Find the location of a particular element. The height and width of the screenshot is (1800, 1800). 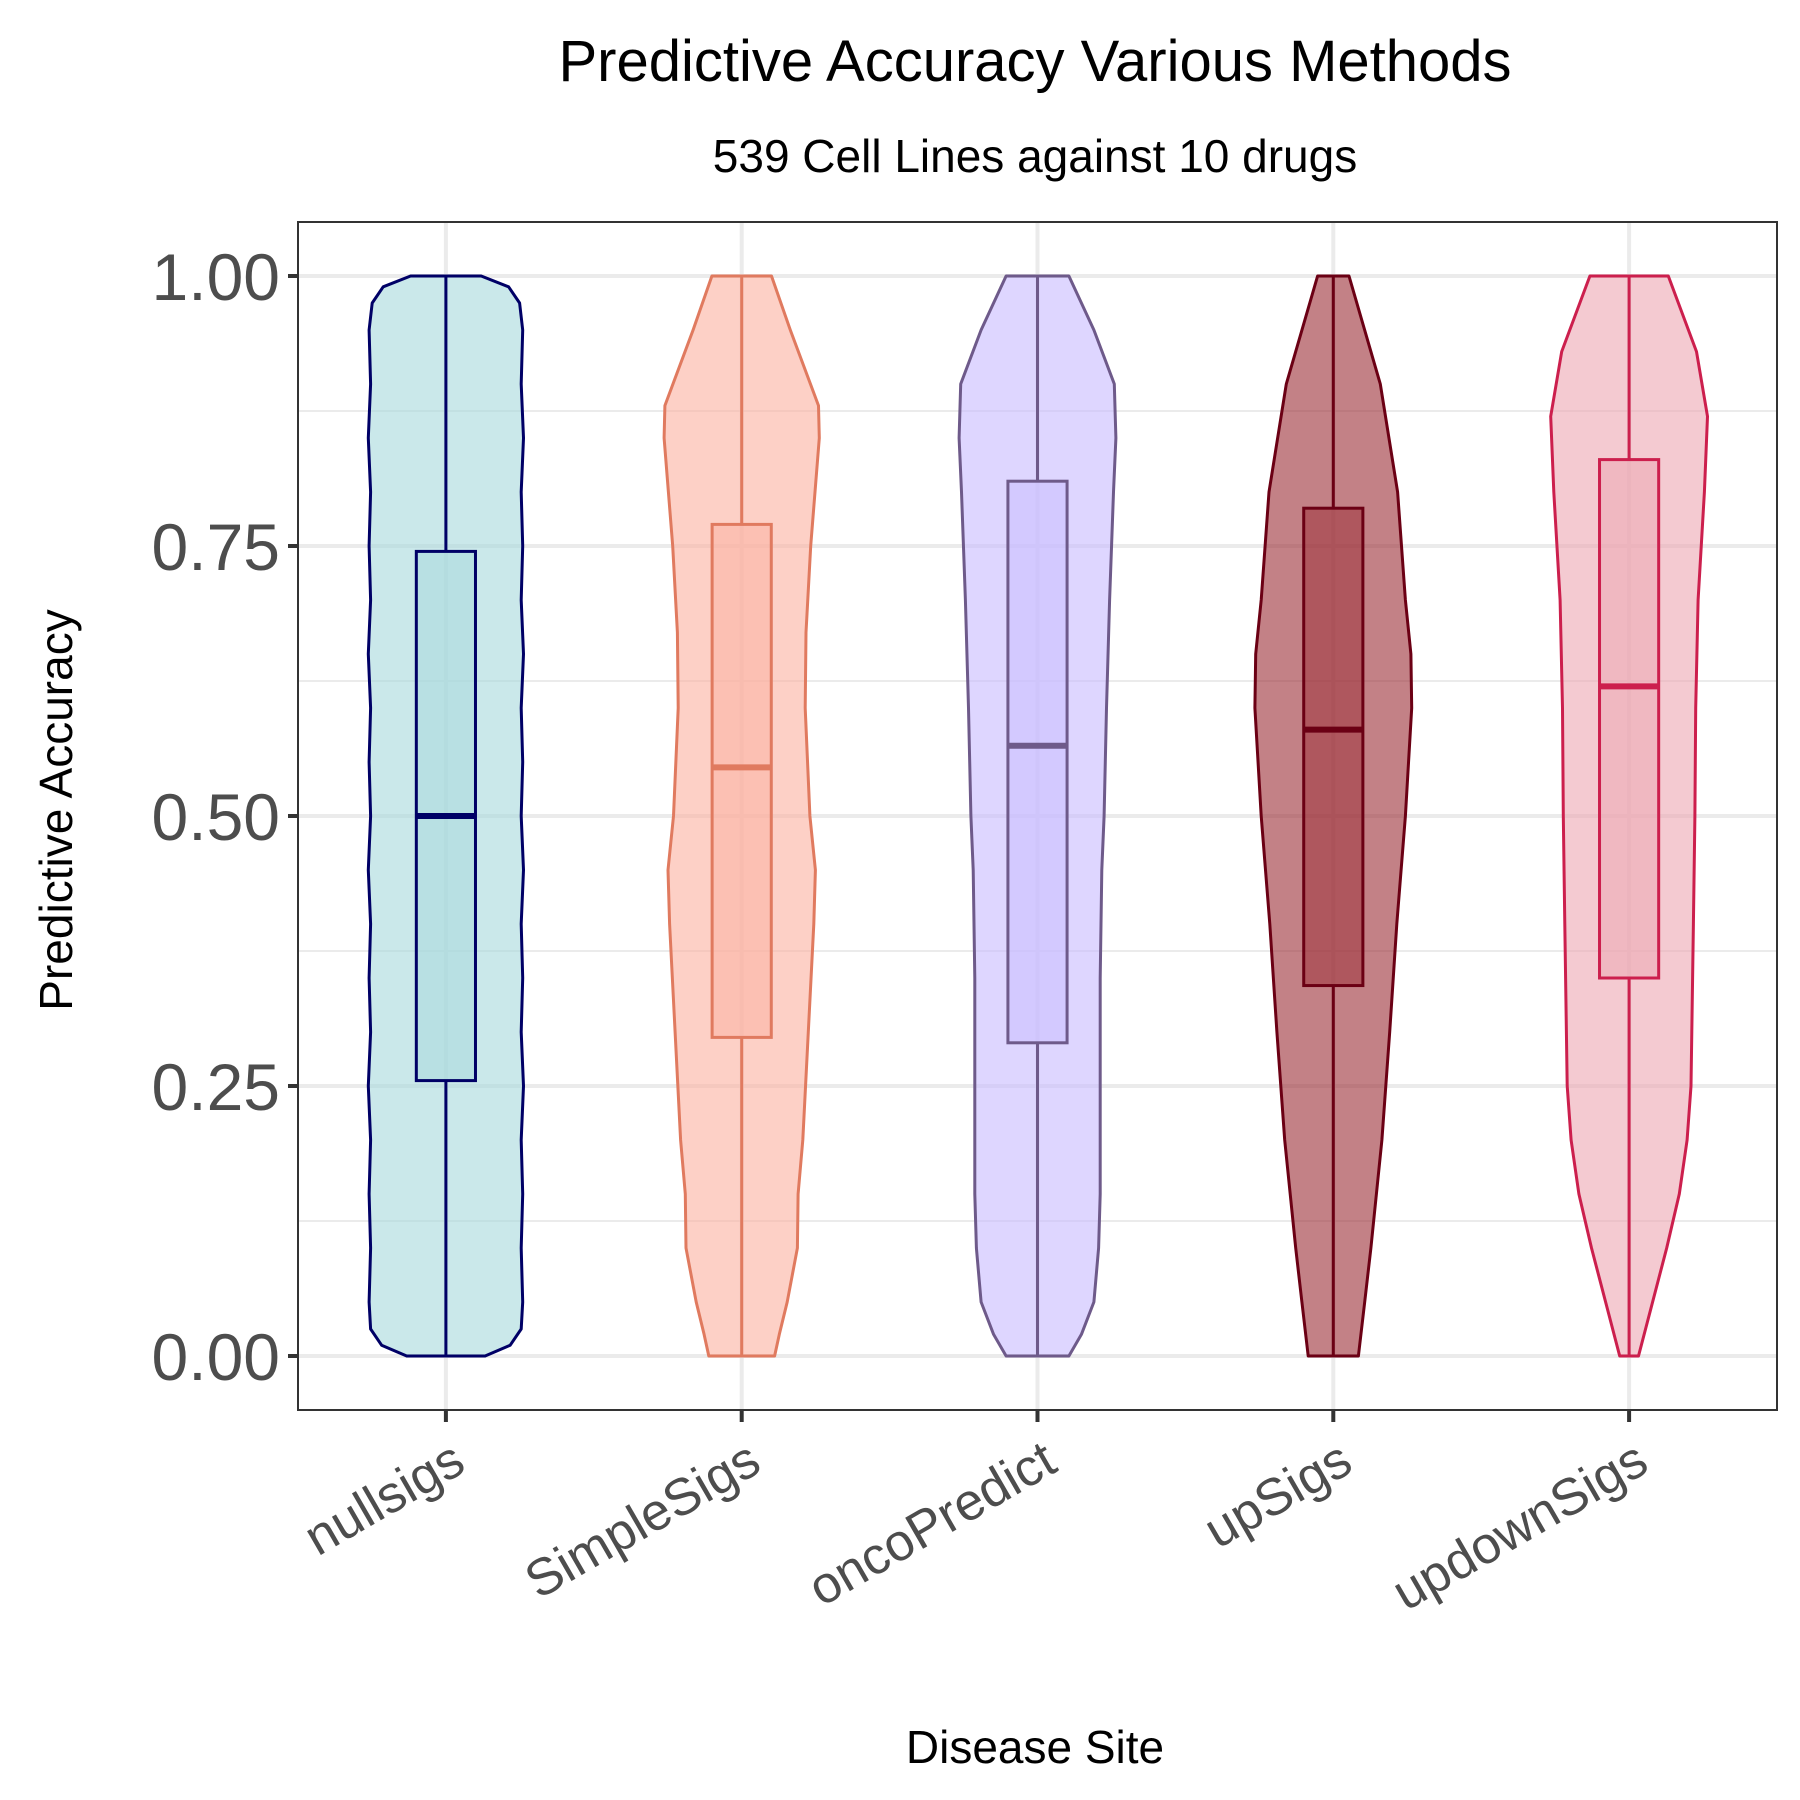

y-tick-label: 0.50 is located at coordinates (216, 817).